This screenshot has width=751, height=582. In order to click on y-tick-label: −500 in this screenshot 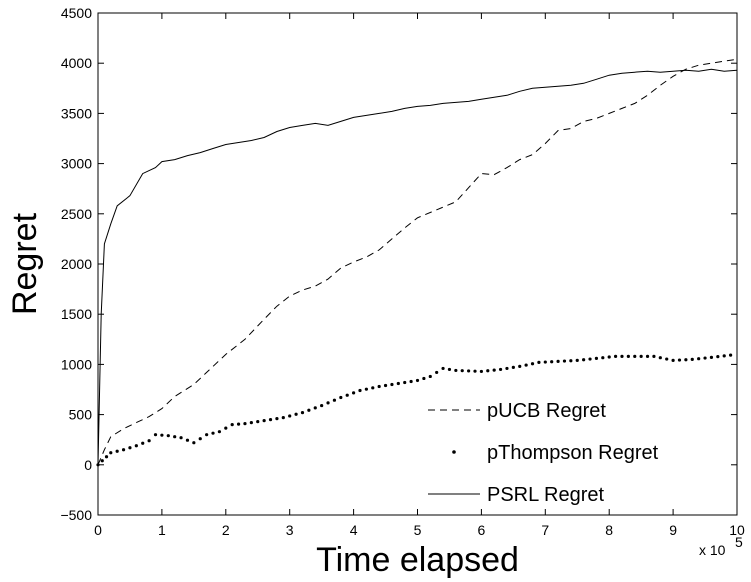, I will do `click(76, 515)`.